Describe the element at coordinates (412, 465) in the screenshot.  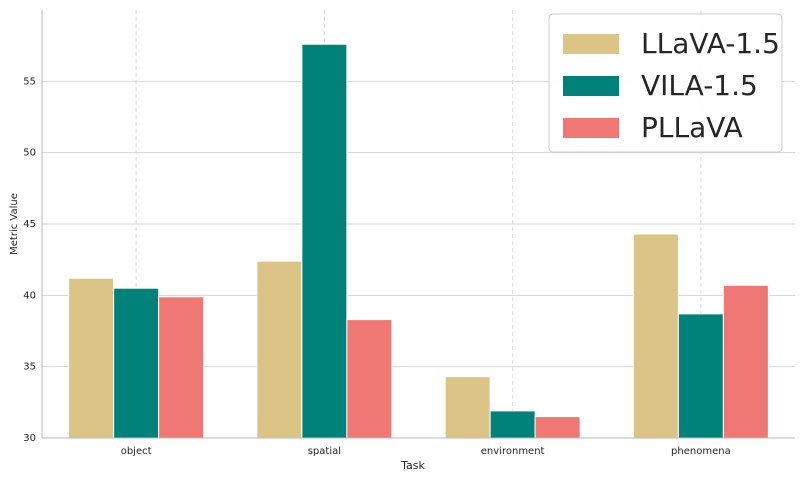
I see `x-axis-label: Task` at that location.